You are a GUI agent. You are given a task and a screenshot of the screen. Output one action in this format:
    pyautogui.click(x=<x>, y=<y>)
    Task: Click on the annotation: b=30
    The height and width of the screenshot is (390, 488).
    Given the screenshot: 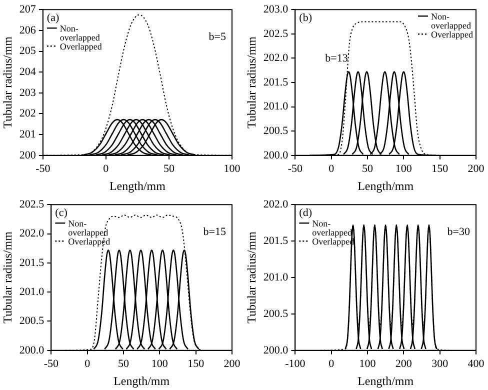 What is the action you would take?
    pyautogui.click(x=458, y=232)
    